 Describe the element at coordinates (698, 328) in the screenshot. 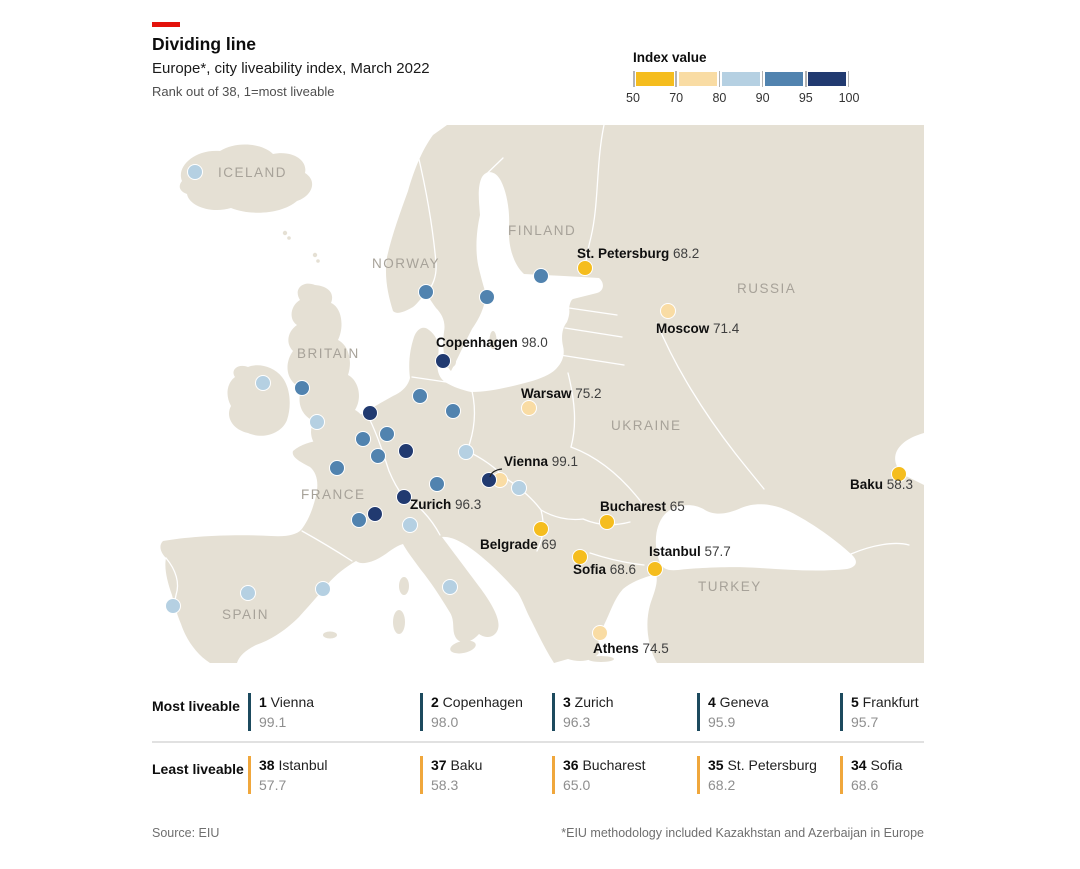

I see `city-label: Moscow 71.4` at that location.